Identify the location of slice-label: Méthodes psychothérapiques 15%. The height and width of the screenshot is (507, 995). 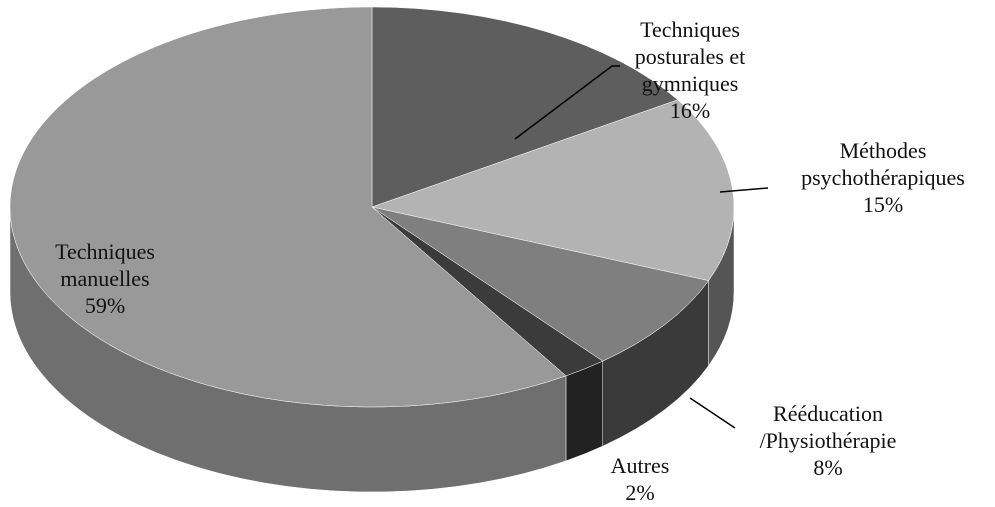
(881, 177).